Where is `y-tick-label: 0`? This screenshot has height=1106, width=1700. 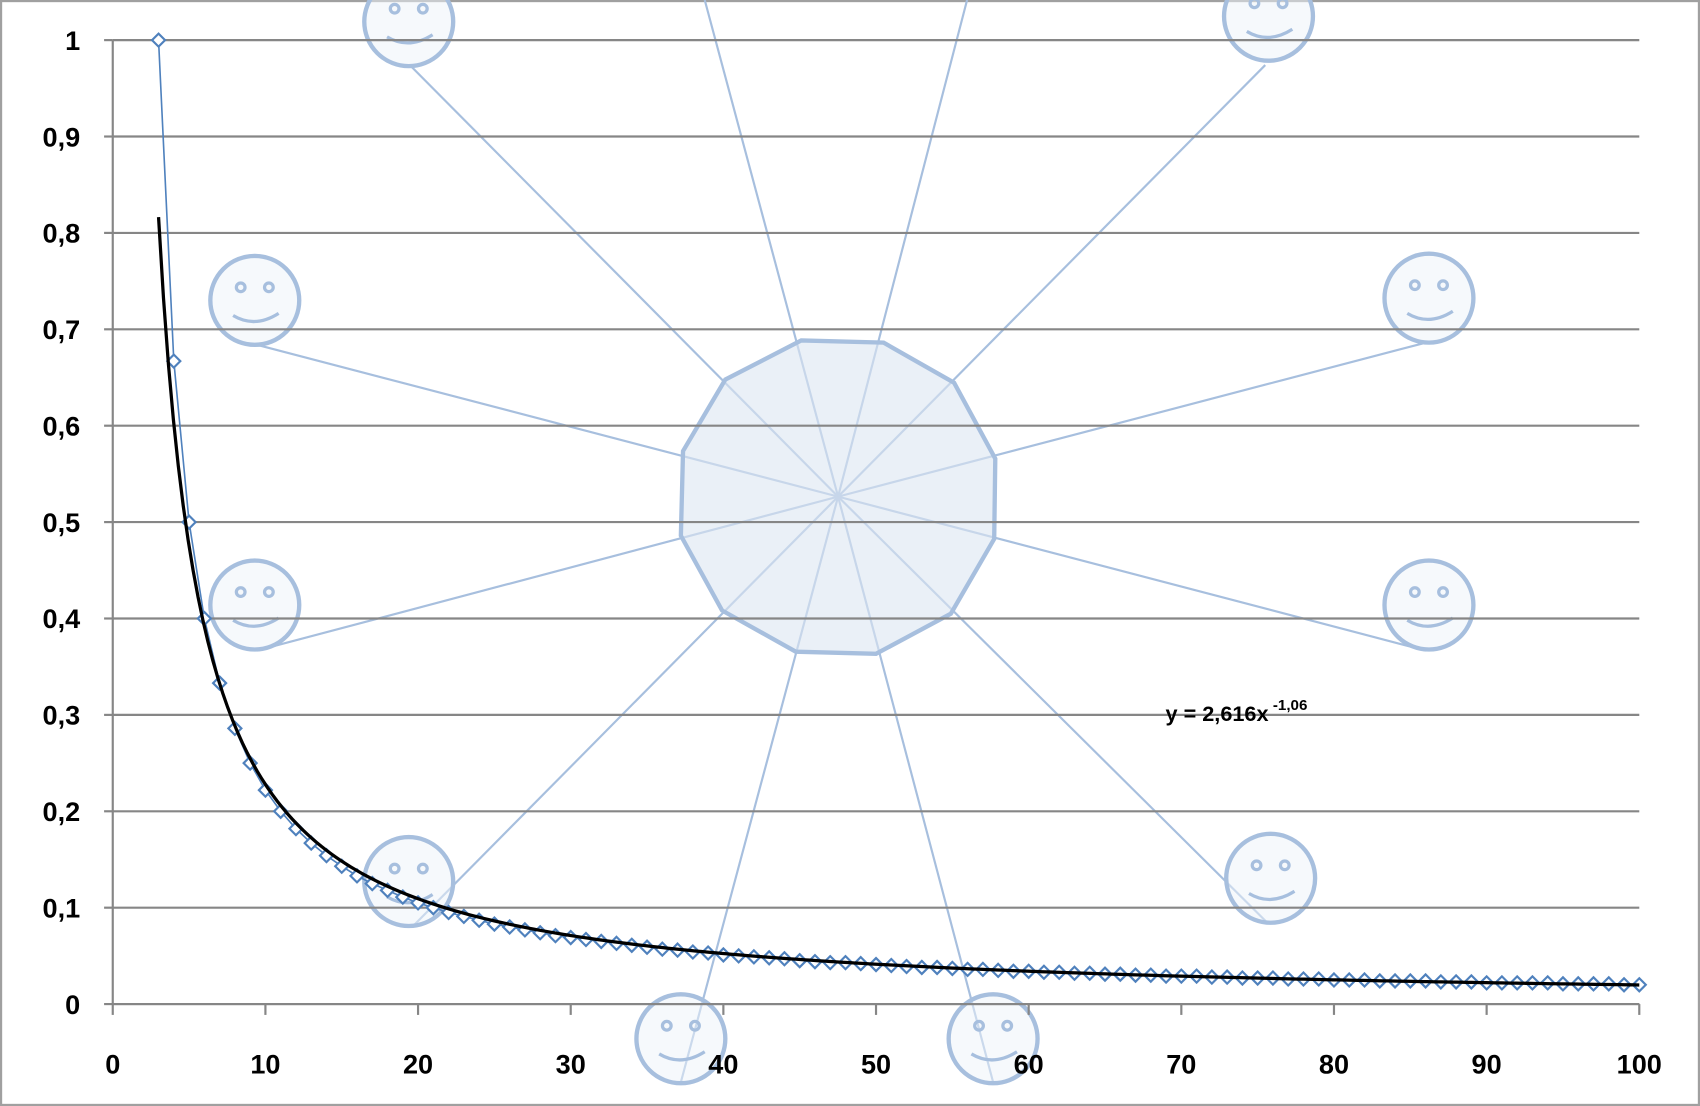 y-tick-label: 0 is located at coordinates (72, 1004).